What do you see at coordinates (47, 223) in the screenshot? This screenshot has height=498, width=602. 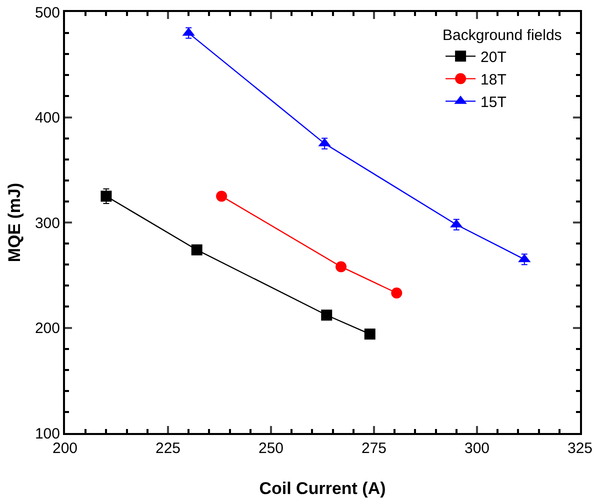 I see `y-tick-label: 300` at bounding box center [47, 223].